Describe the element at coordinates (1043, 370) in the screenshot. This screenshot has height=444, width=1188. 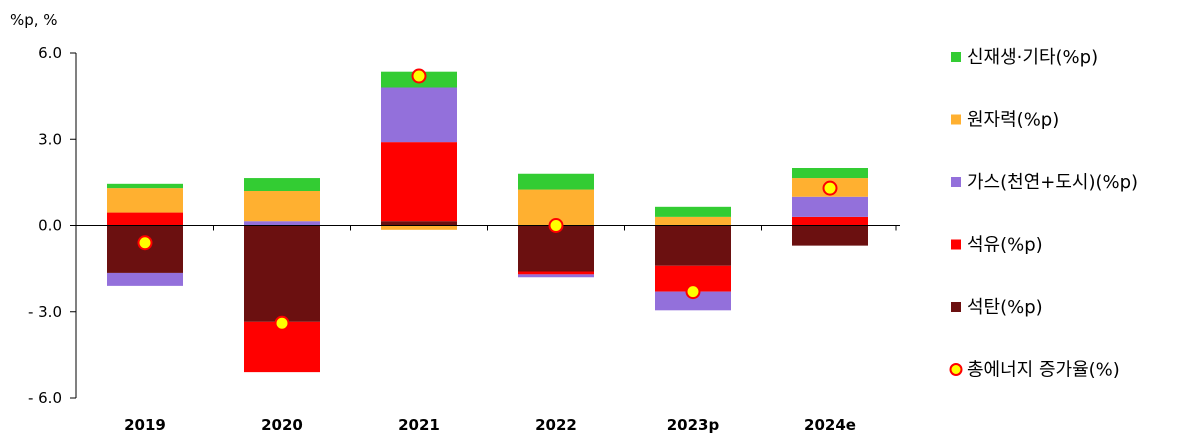
I see `legend-label: 총에너지 증가율(%)` at that location.